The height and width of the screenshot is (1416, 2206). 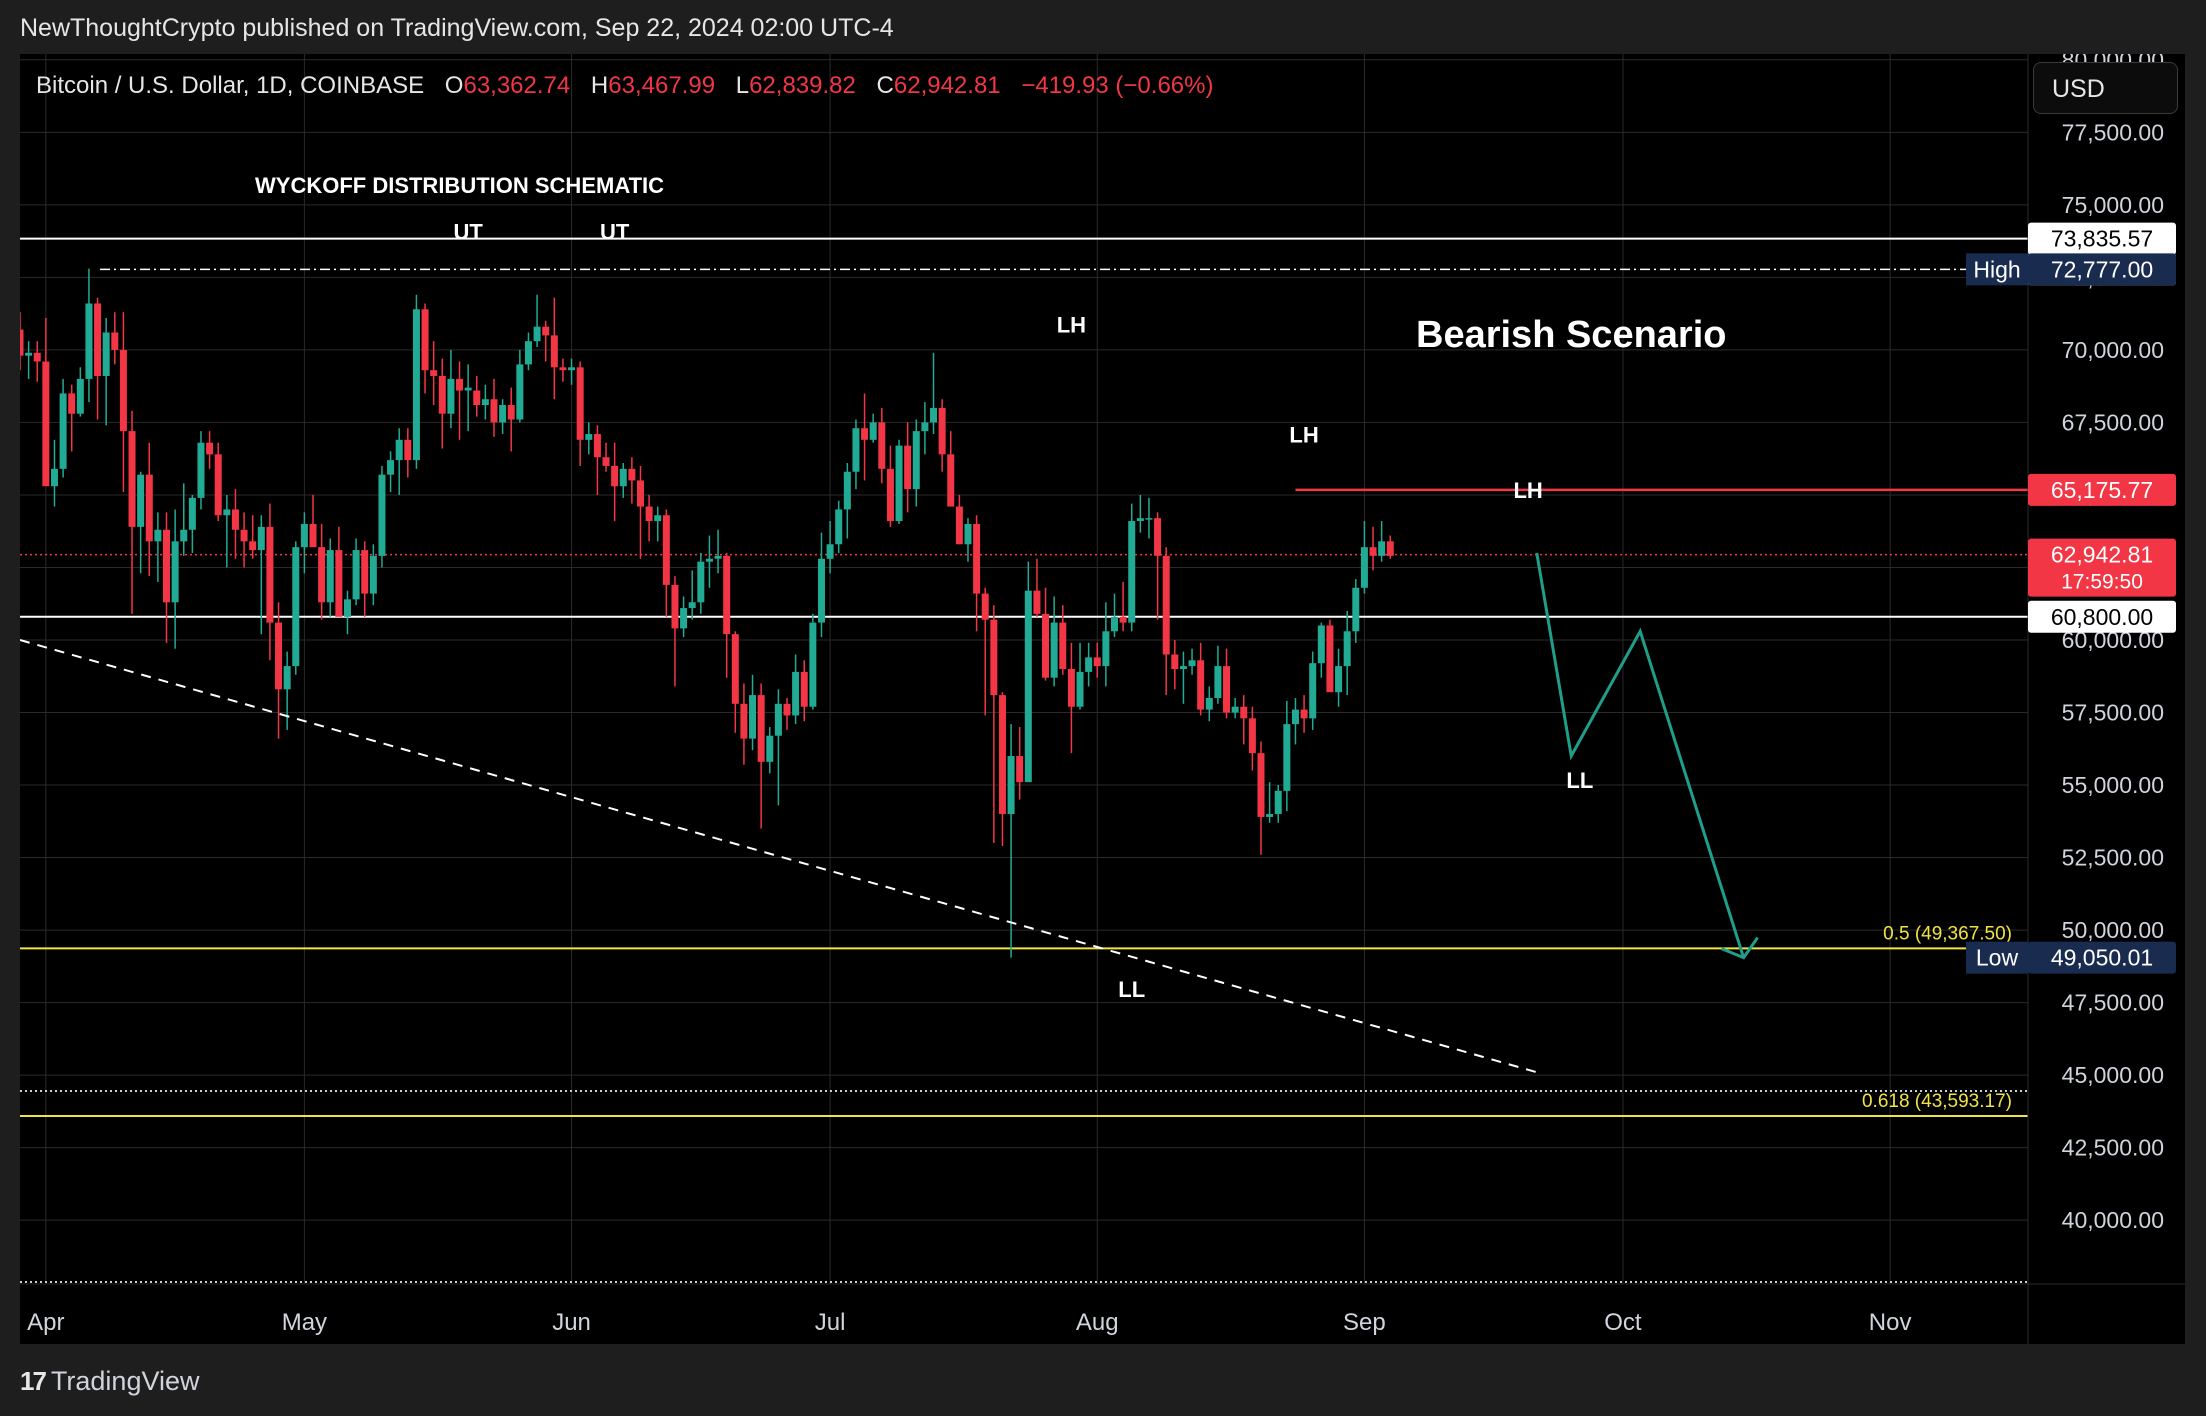 I want to click on x-tick-label: Jul, so click(x=830, y=1322).